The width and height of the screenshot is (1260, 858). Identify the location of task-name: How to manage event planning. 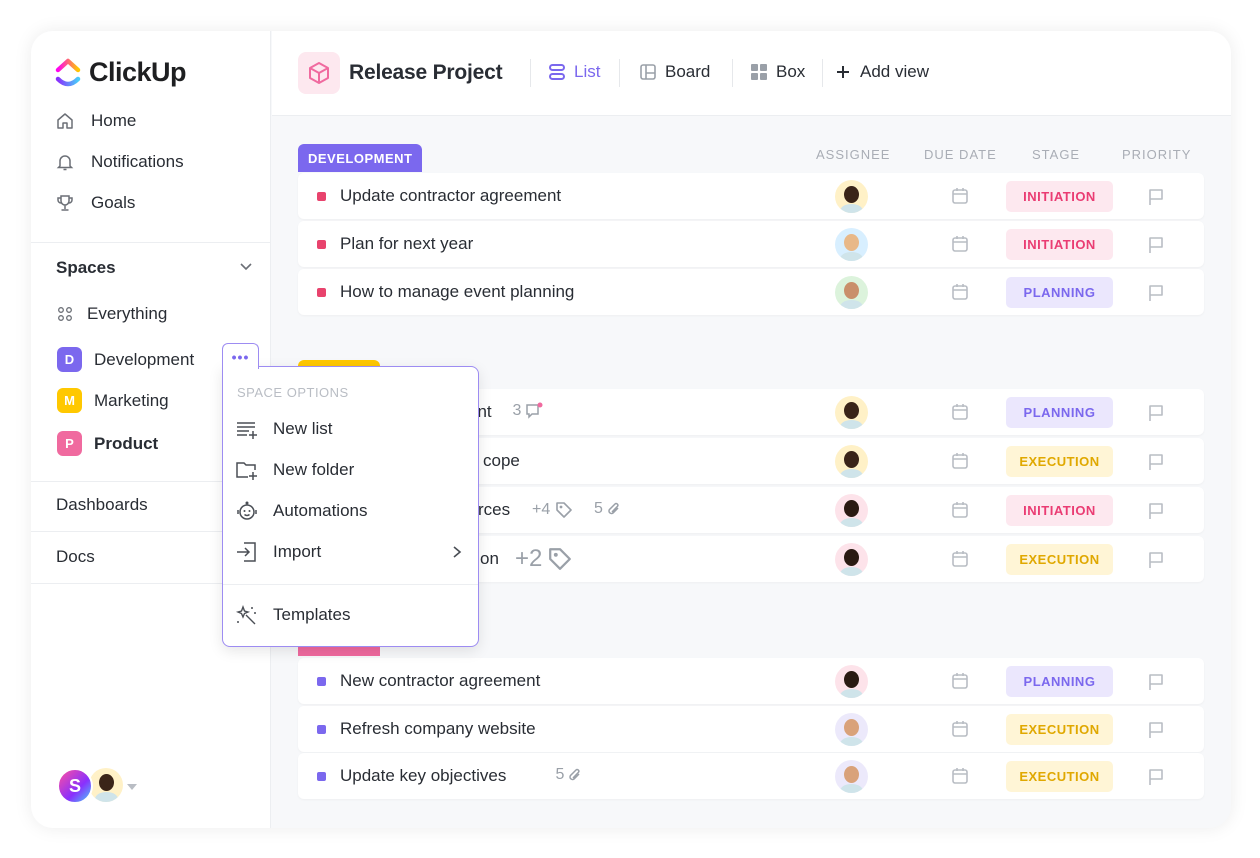
(457, 291).